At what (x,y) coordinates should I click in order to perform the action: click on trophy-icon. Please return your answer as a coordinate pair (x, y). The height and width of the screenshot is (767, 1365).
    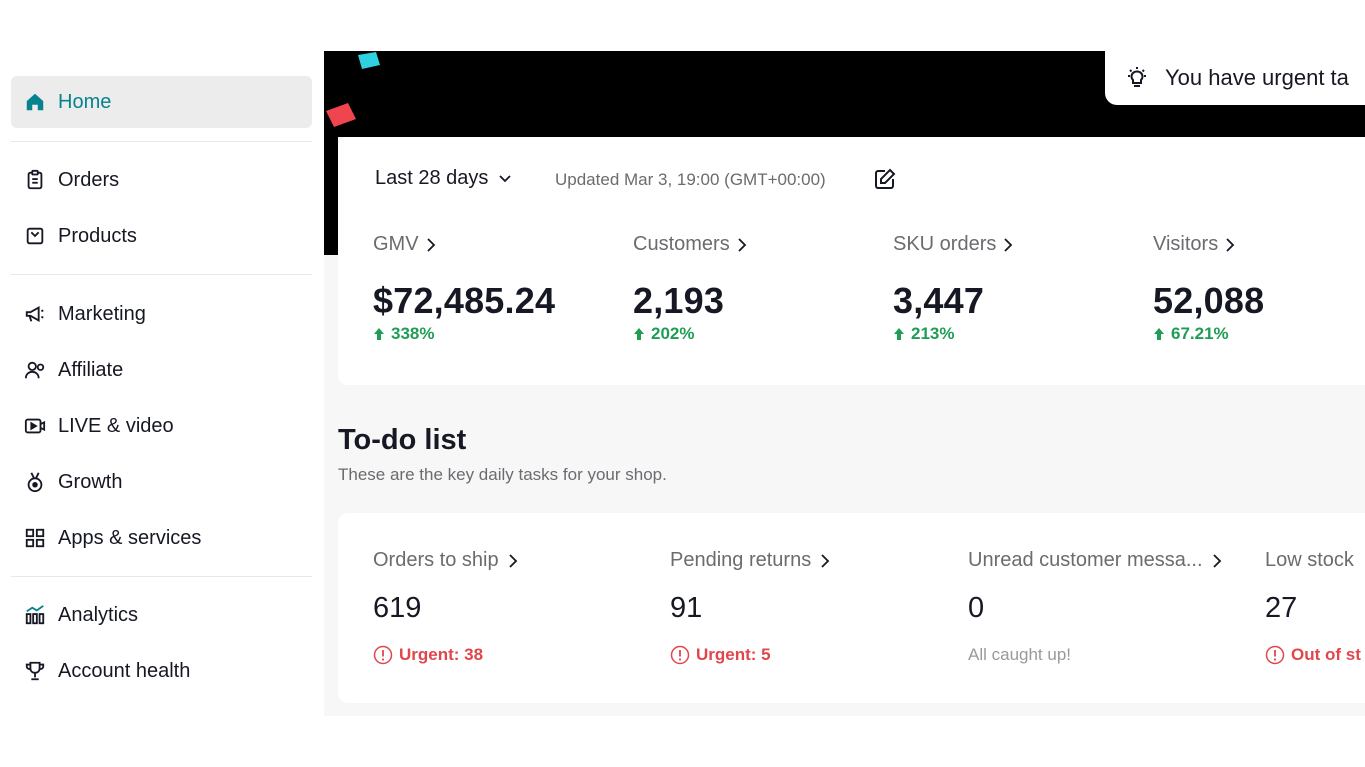
    Looking at the image, I should click on (35, 671).